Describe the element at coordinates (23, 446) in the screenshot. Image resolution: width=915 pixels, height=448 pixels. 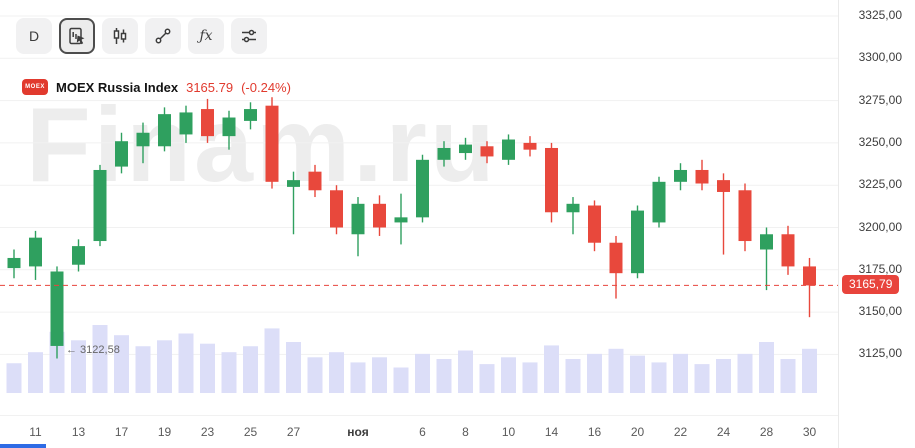
I see `scrollbar-thumb` at that location.